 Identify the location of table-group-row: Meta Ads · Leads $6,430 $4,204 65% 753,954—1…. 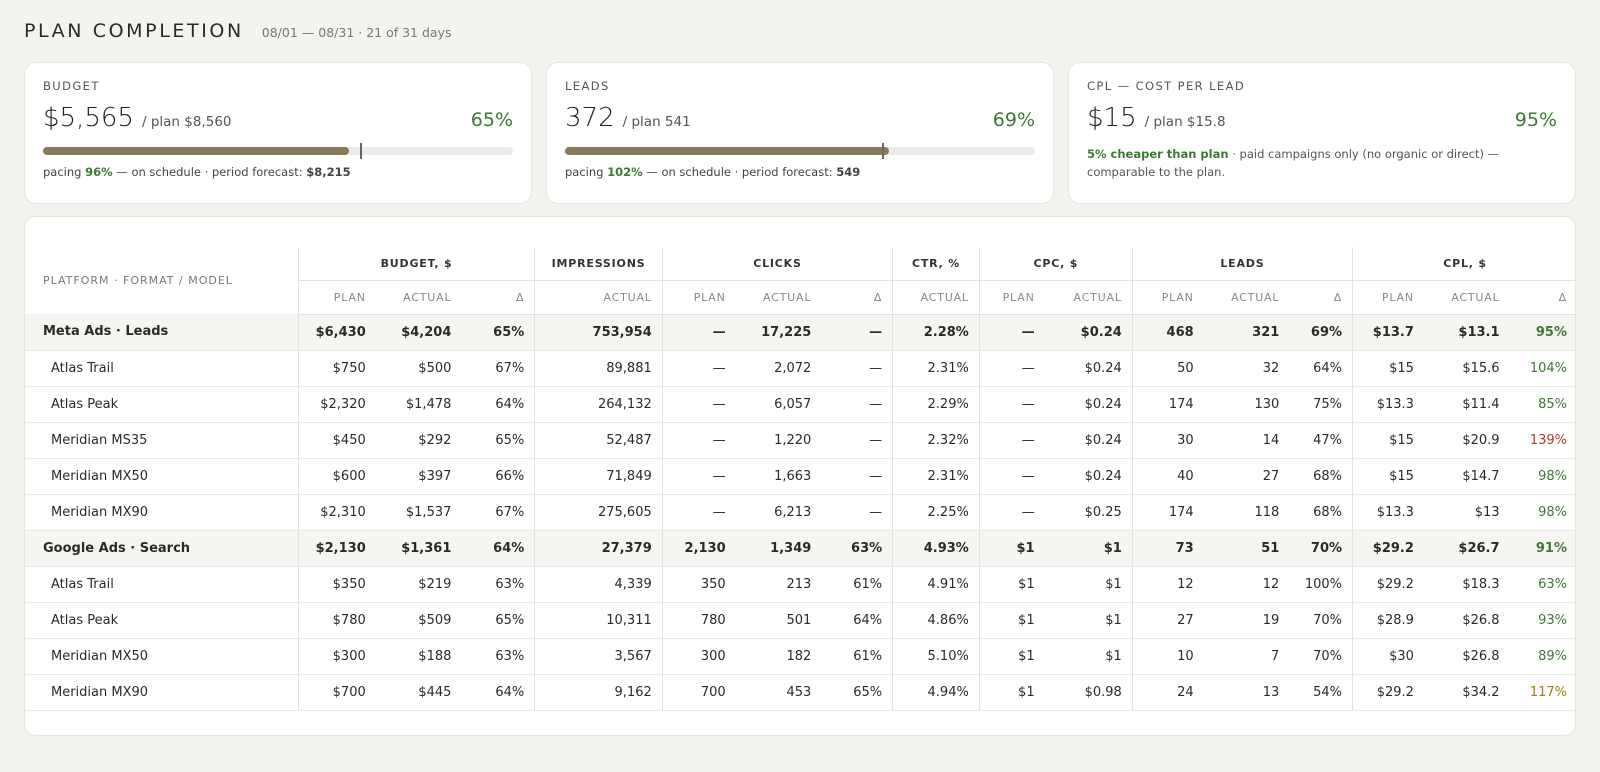
(800, 332).